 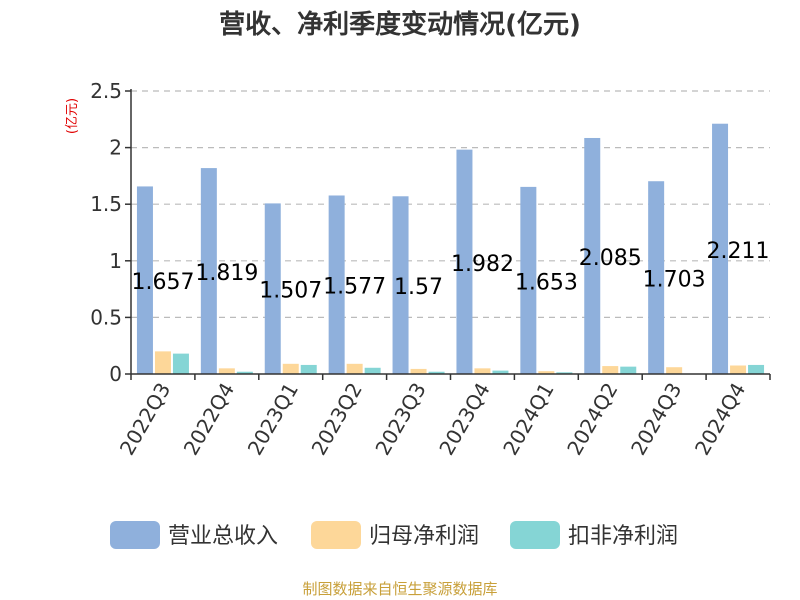 I want to click on data-label-revenue: 1.577, so click(x=354, y=287).